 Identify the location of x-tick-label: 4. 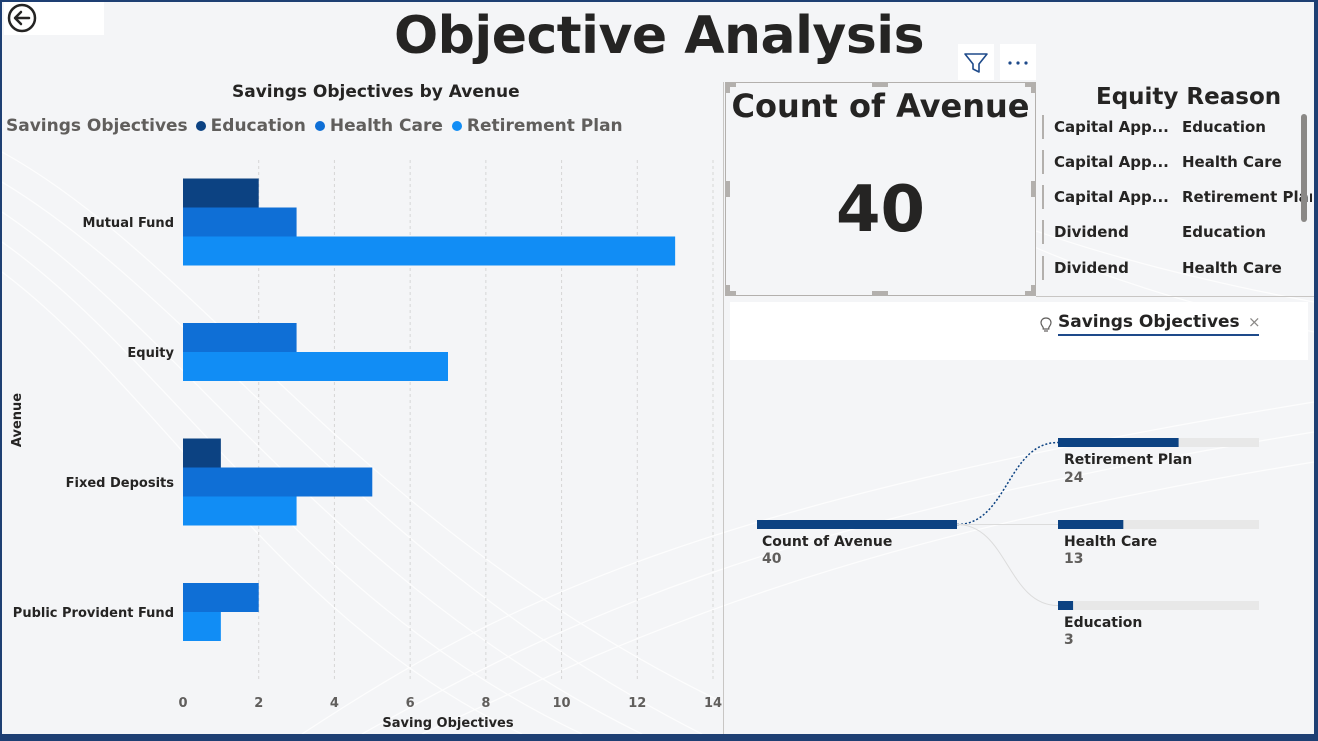
(334, 703).